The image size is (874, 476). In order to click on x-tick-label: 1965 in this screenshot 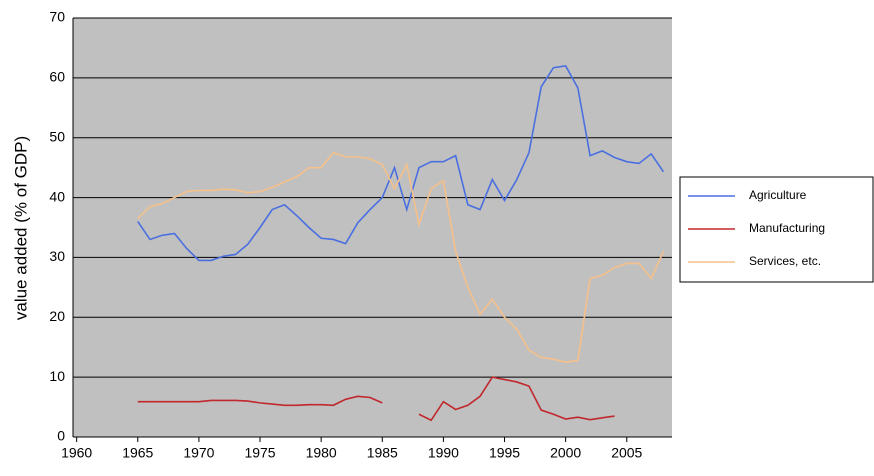, I will do `click(137, 453)`.